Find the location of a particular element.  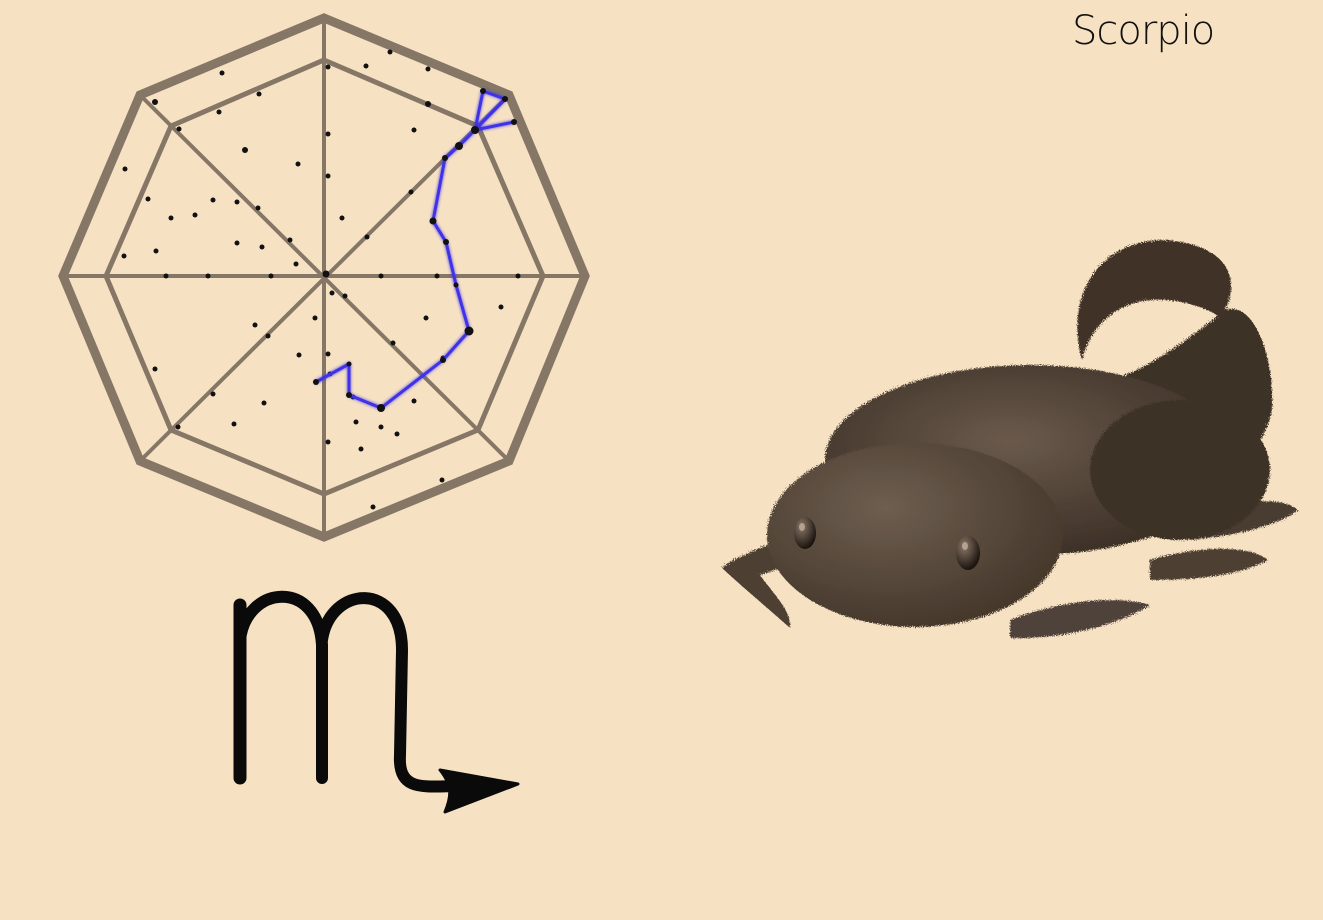

scorpio-constellation-stars is located at coordinates (415, 250).